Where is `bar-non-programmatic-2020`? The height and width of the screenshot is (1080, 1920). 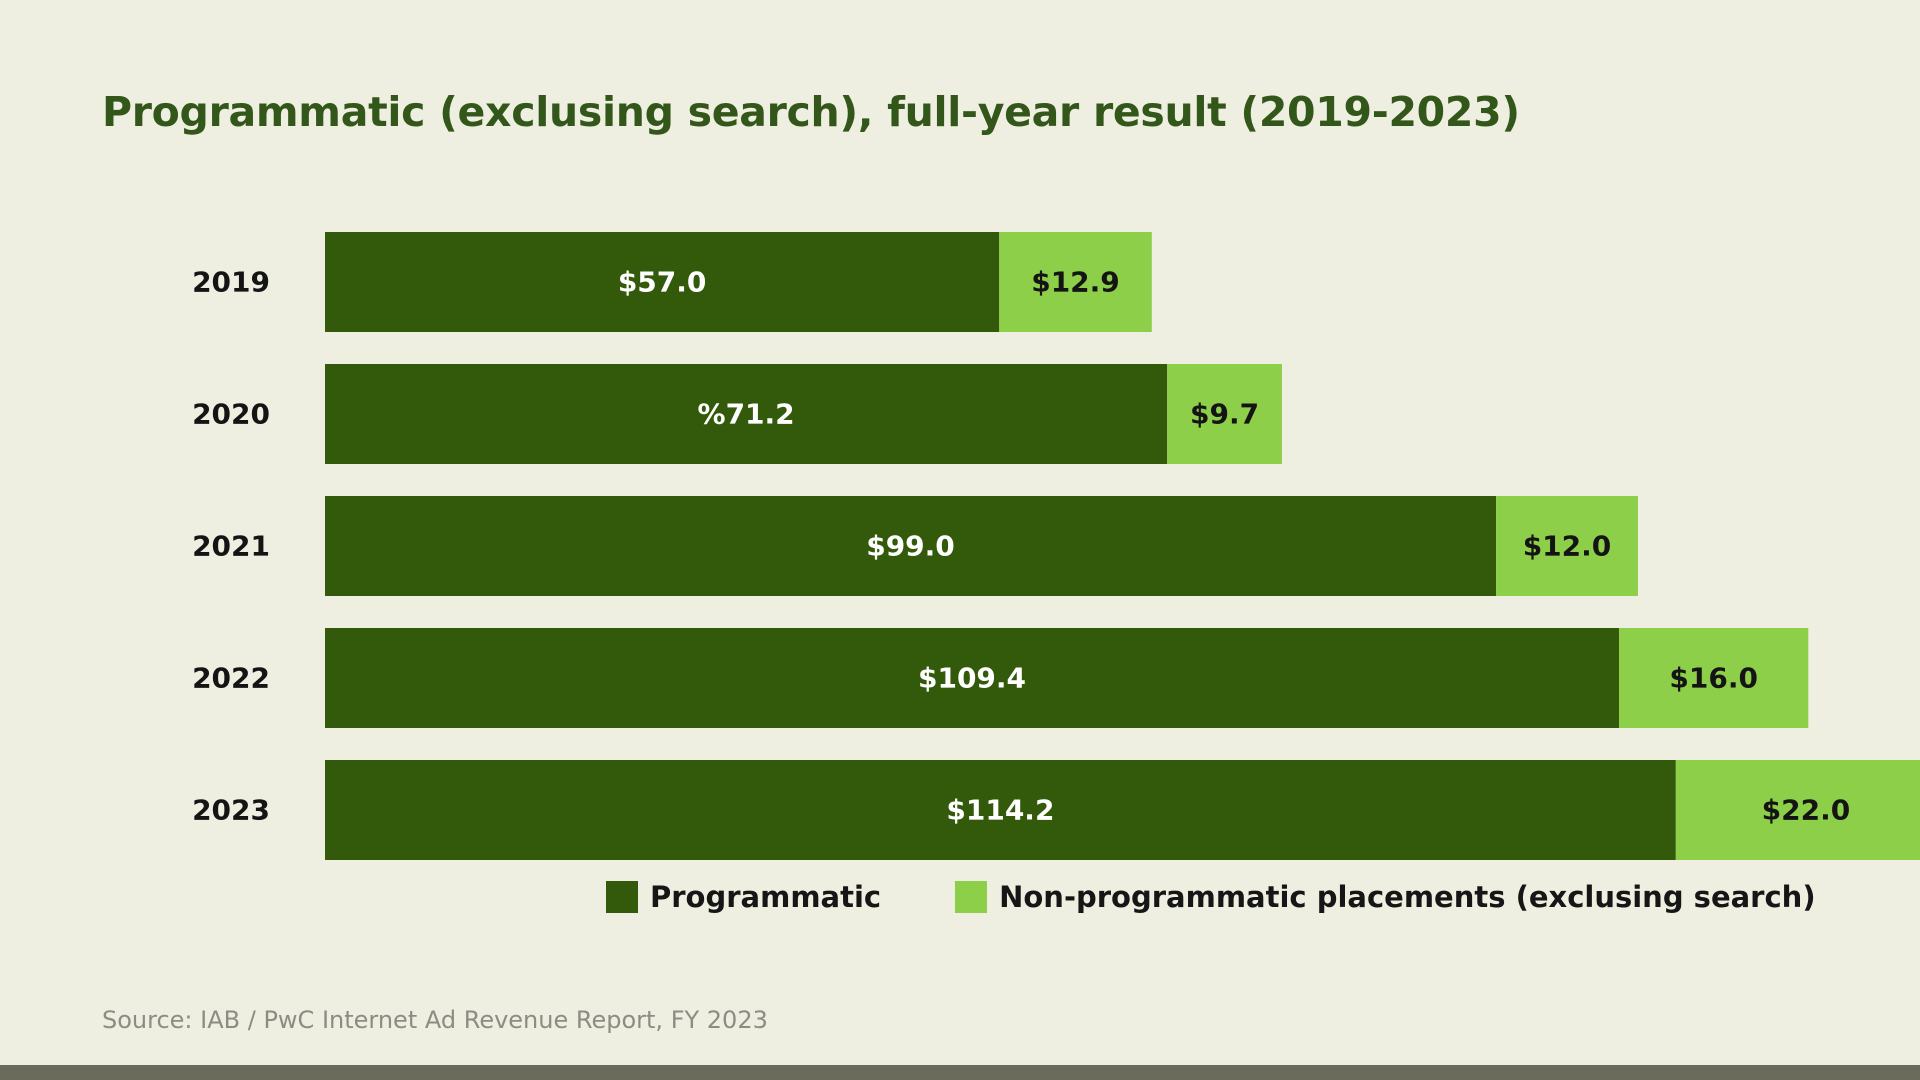 bar-non-programmatic-2020 is located at coordinates (1224, 414).